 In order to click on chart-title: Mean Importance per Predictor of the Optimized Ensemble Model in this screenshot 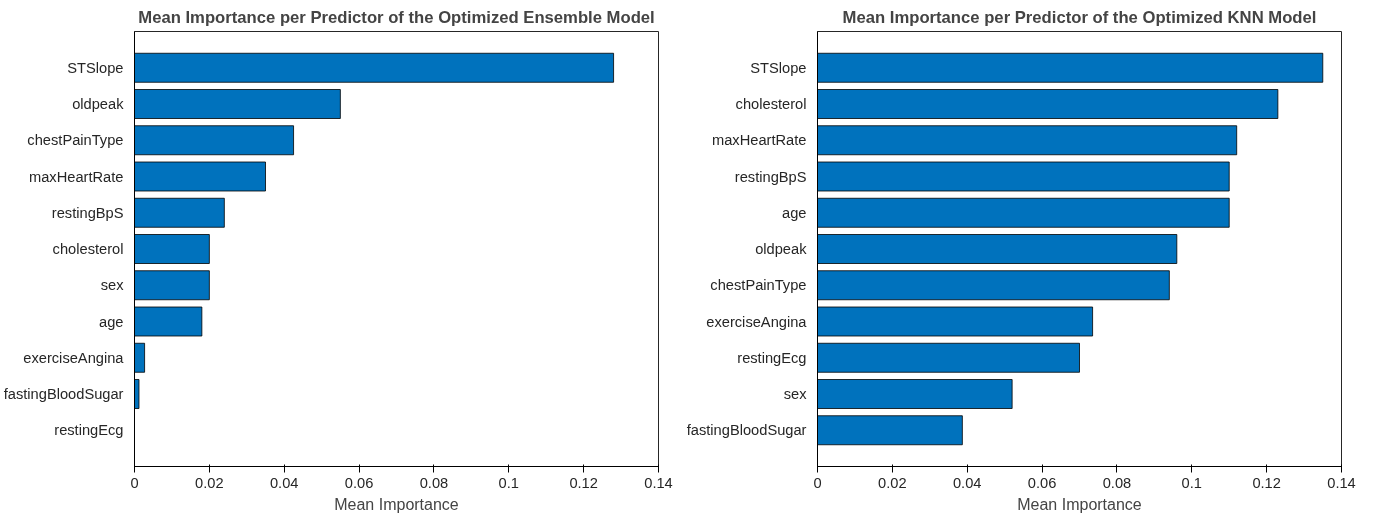, I will do `click(396, 17)`.